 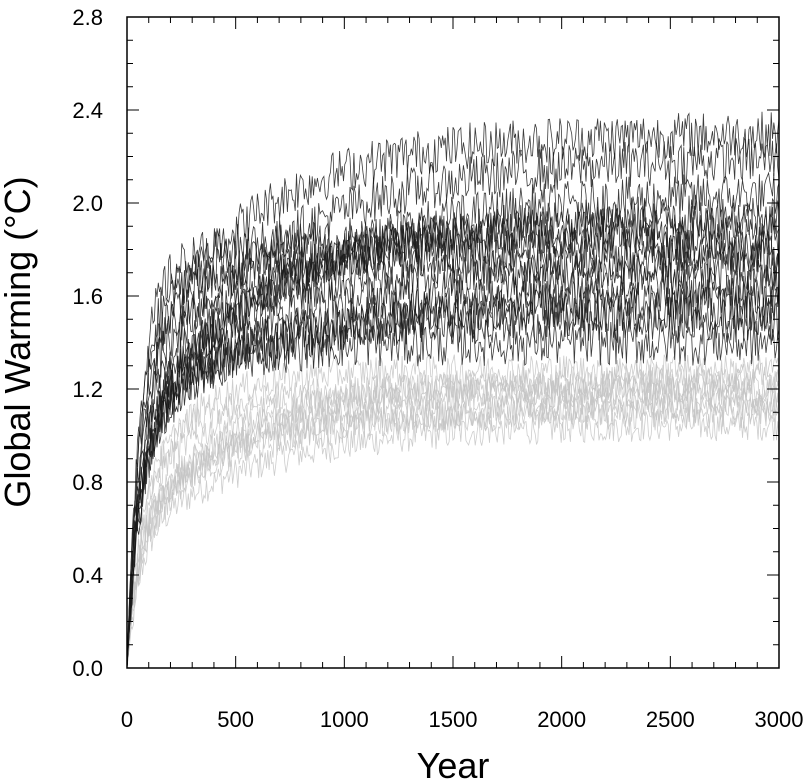 What do you see at coordinates (87, 668) in the screenshot?
I see `y-tick-label: 0.0` at bounding box center [87, 668].